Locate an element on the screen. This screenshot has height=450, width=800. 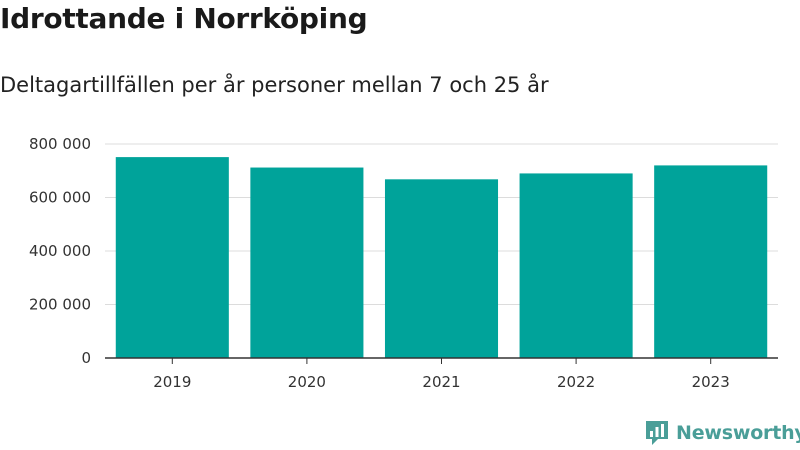
y-tick-label: 0 is located at coordinates (86, 358).